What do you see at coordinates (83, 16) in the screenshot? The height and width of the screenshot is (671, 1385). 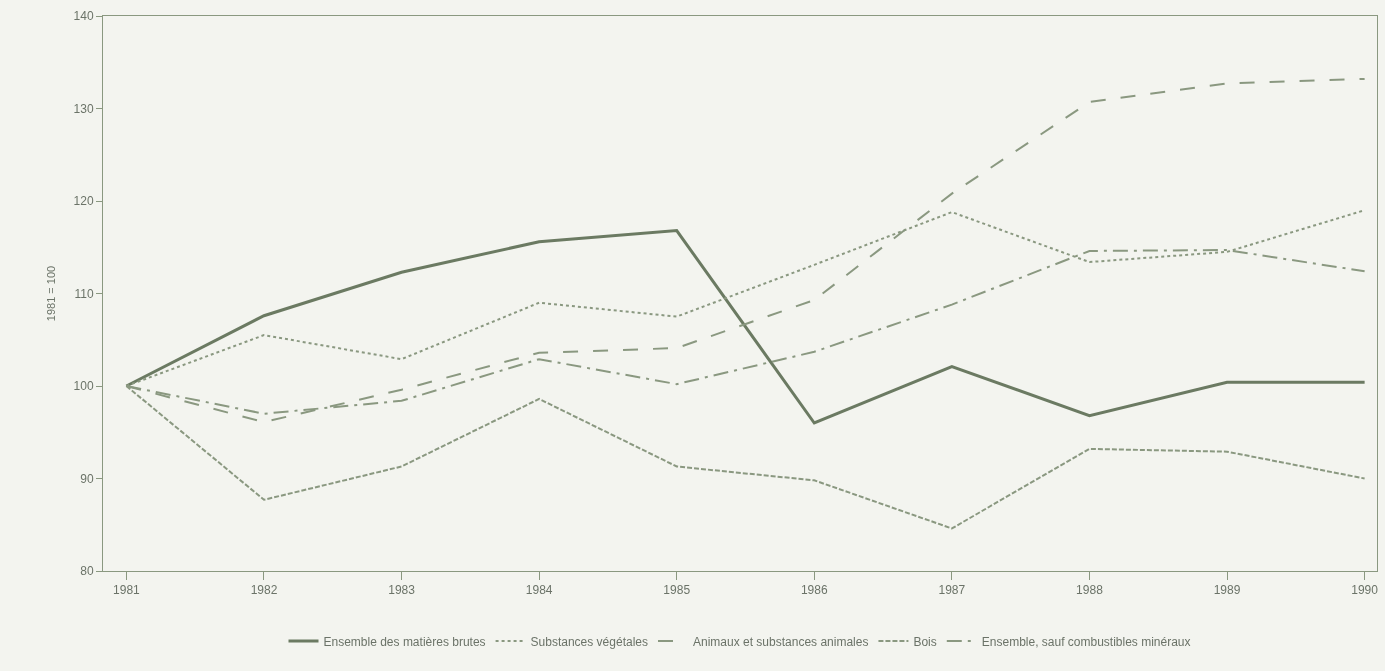 I see `y-tick-label: 140` at bounding box center [83, 16].